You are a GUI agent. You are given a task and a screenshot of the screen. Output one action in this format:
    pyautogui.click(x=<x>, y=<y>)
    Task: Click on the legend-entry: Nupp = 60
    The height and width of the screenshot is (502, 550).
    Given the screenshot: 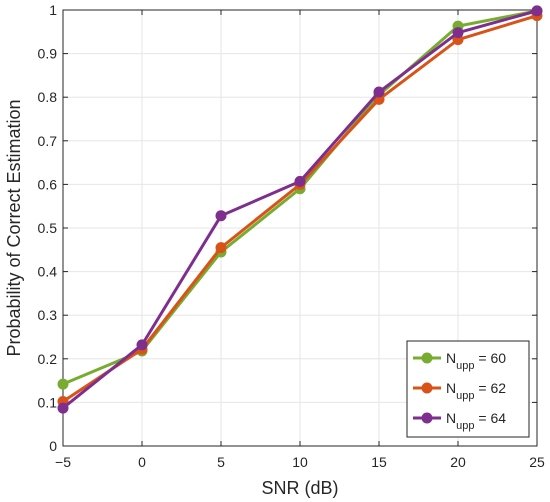 What is the action you would take?
    pyautogui.click(x=459, y=361)
    